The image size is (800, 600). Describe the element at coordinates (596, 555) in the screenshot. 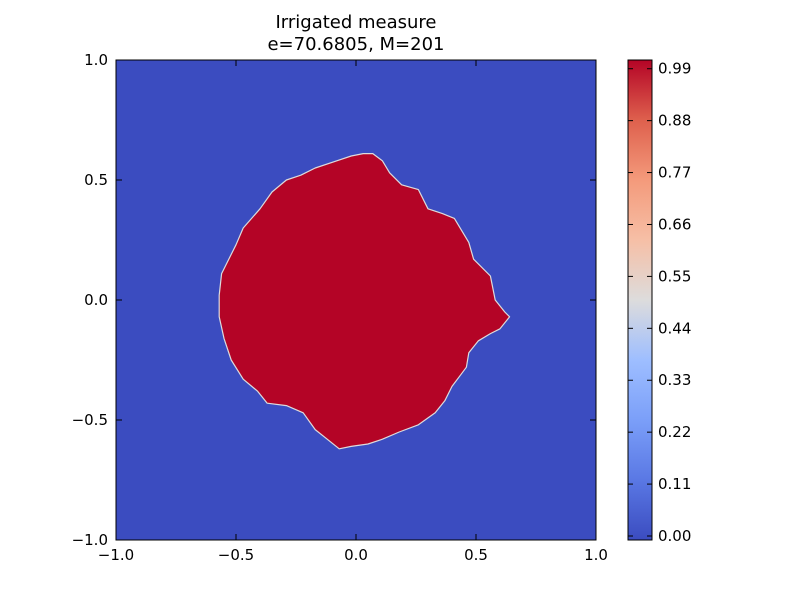

I see `x-tick-label: 1.0` at that location.